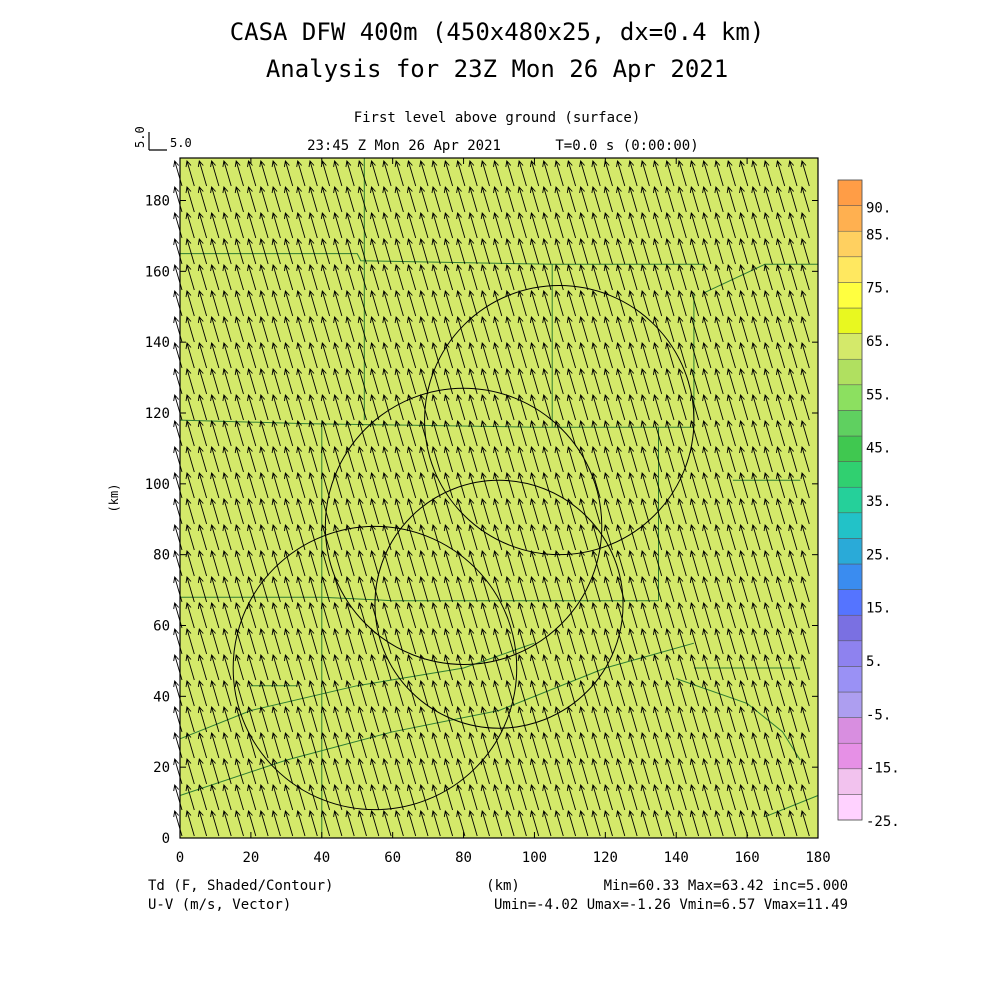 The image size is (1000, 1000). I want to click on colorbar-label: 55., so click(878, 395).